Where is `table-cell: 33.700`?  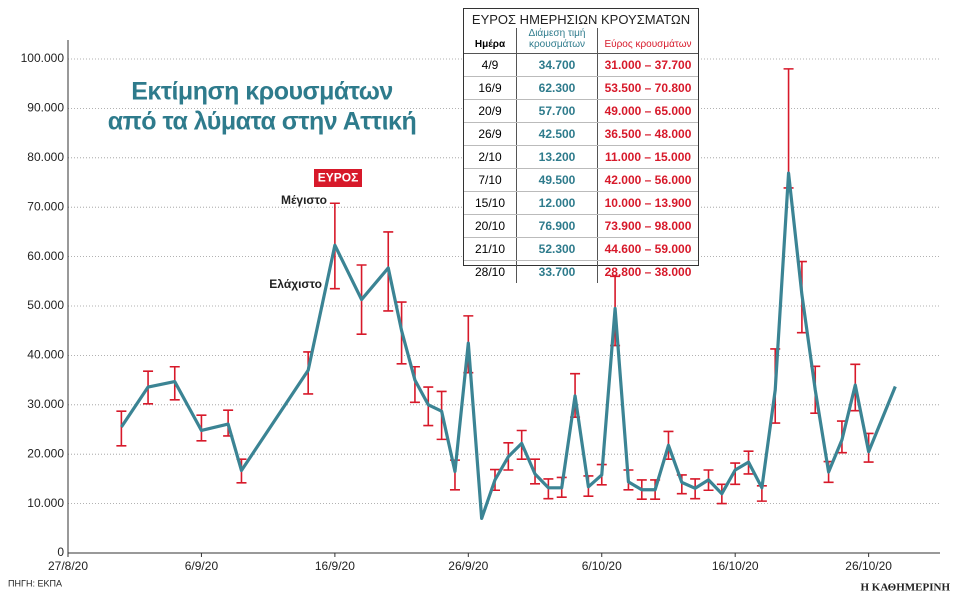
table-cell: 33.700 is located at coordinates (557, 271).